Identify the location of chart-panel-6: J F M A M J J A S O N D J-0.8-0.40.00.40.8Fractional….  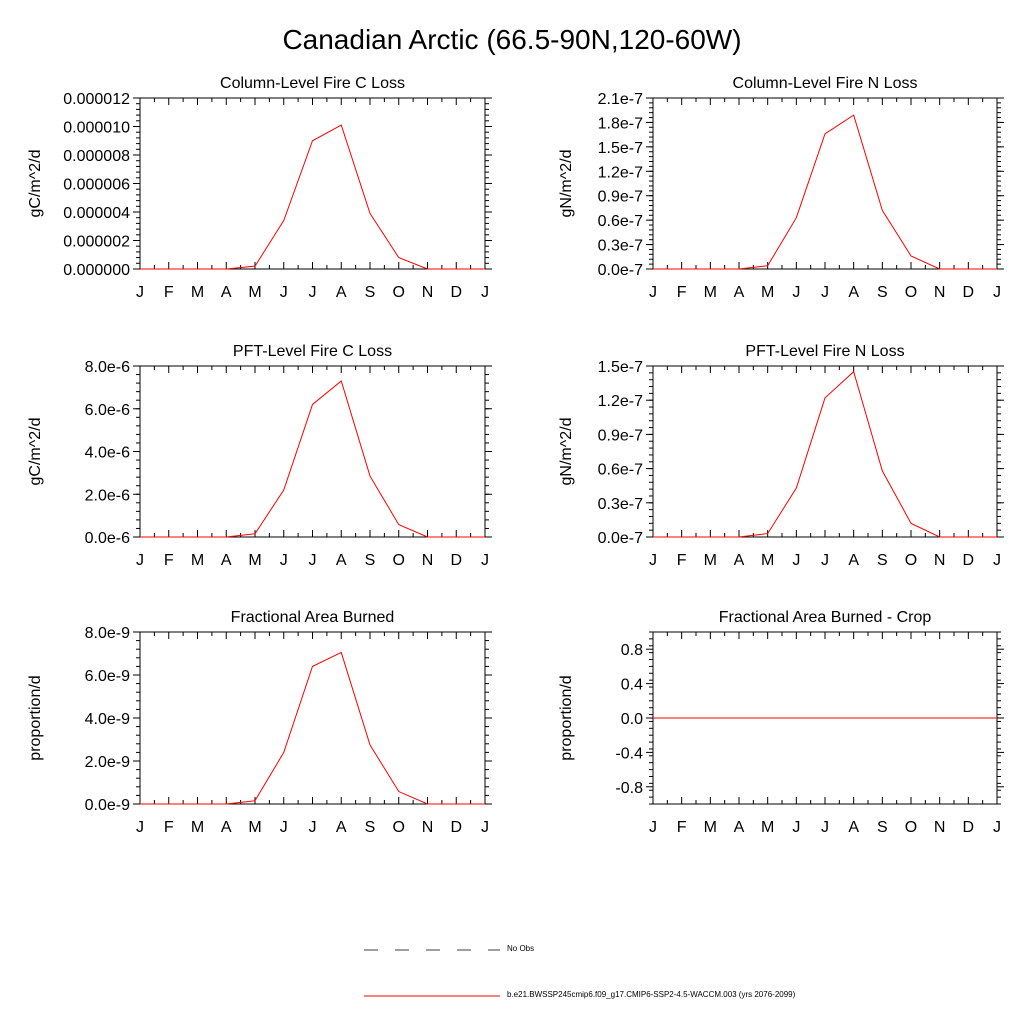
(781, 722).